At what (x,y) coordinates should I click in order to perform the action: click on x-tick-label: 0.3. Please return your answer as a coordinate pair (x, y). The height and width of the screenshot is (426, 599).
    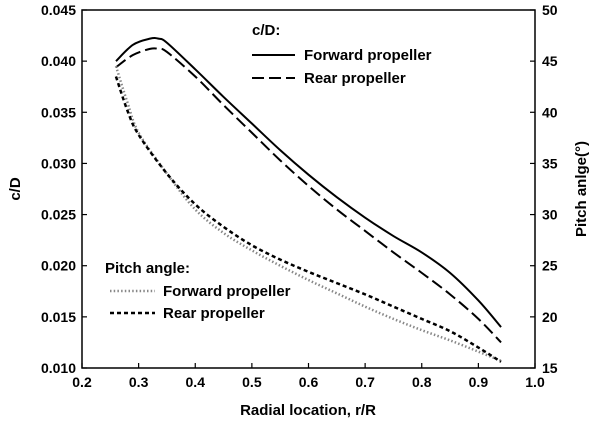
    Looking at the image, I should click on (139, 382).